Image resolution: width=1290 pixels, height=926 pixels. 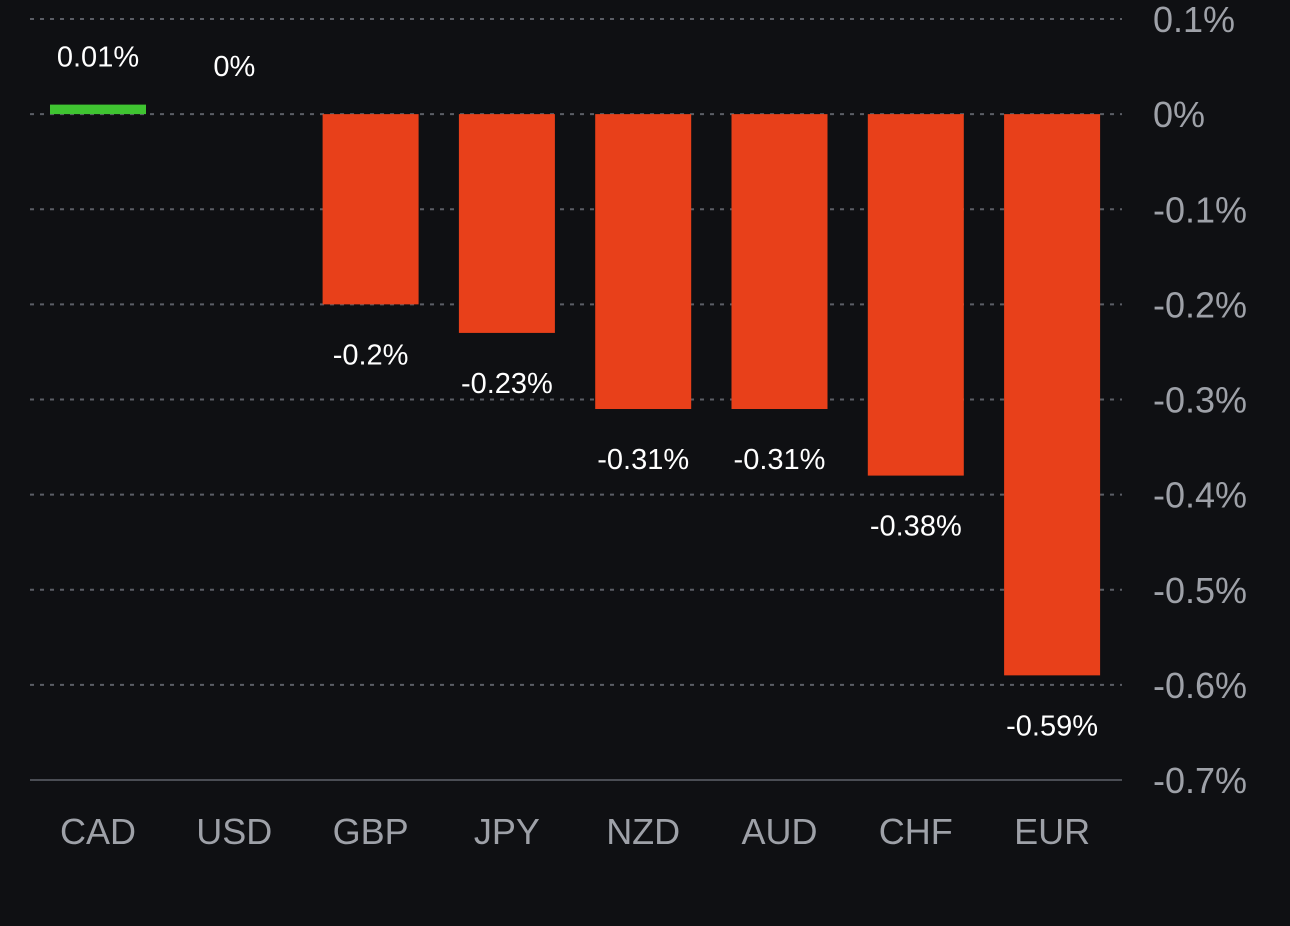 What do you see at coordinates (1200, 780) in the screenshot?
I see `y-tick-label: -0.7%` at bounding box center [1200, 780].